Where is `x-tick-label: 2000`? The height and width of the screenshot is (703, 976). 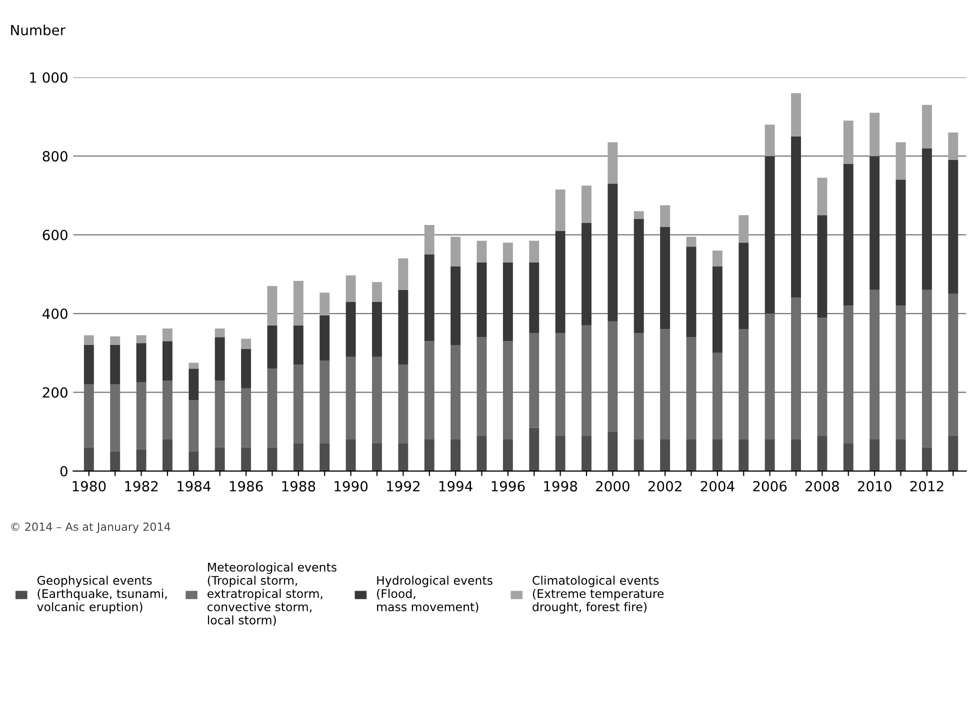 x-tick-label: 2000 is located at coordinates (613, 486).